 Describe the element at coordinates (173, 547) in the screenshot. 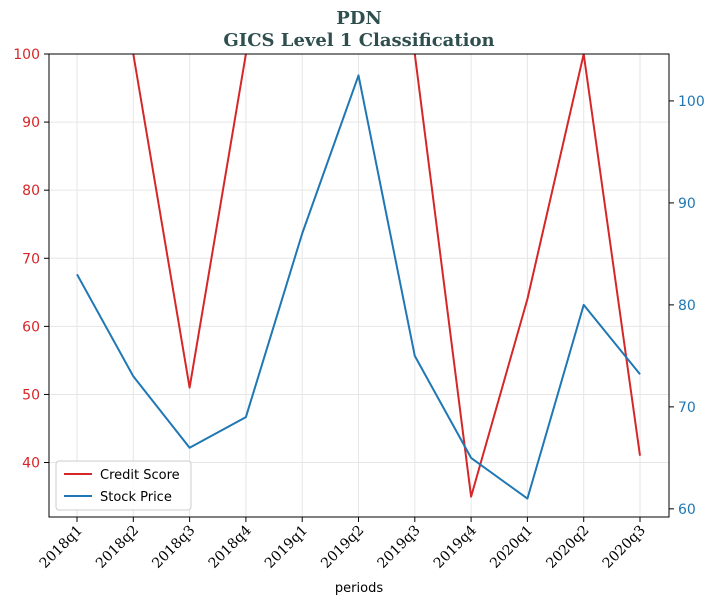

I see `x-tick-label: 2018q3` at that location.